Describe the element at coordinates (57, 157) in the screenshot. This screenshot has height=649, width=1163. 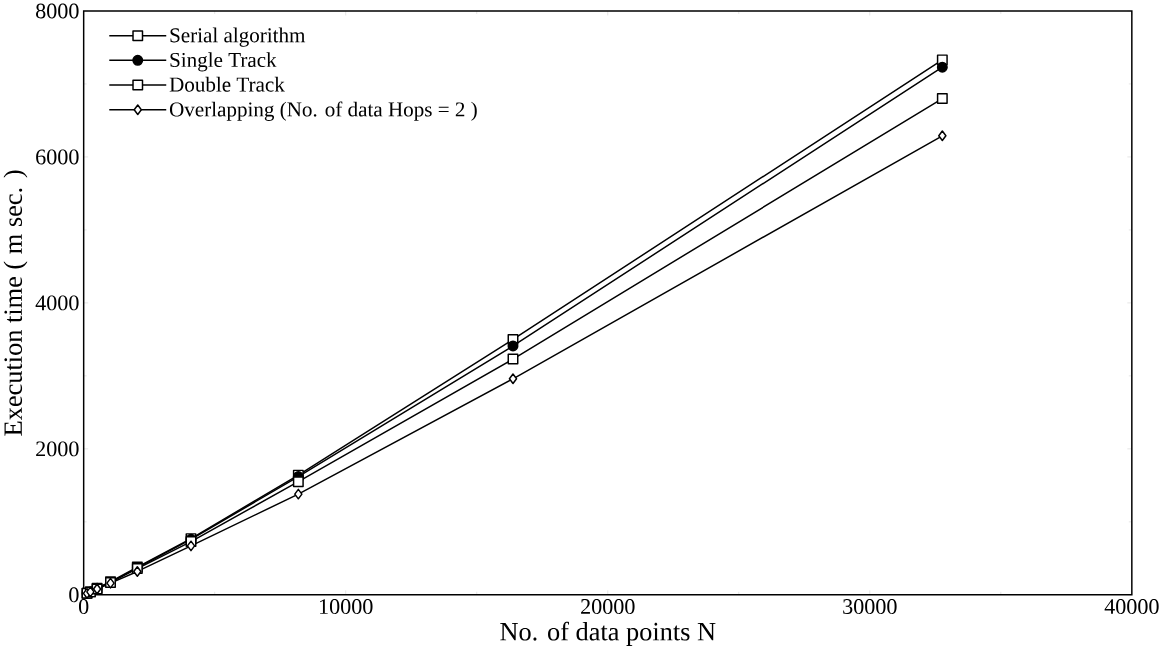
I see `y-tick-label: 6000` at that location.